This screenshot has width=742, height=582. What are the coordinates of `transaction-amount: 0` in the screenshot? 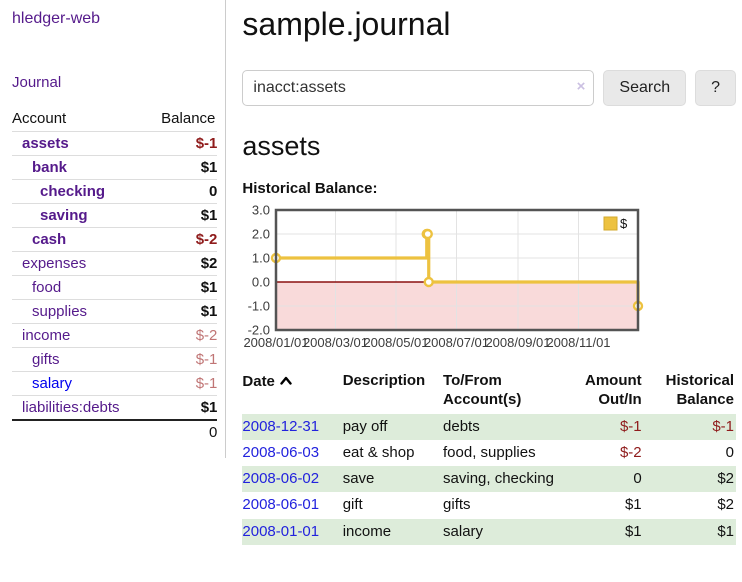 It's located at (604, 479).